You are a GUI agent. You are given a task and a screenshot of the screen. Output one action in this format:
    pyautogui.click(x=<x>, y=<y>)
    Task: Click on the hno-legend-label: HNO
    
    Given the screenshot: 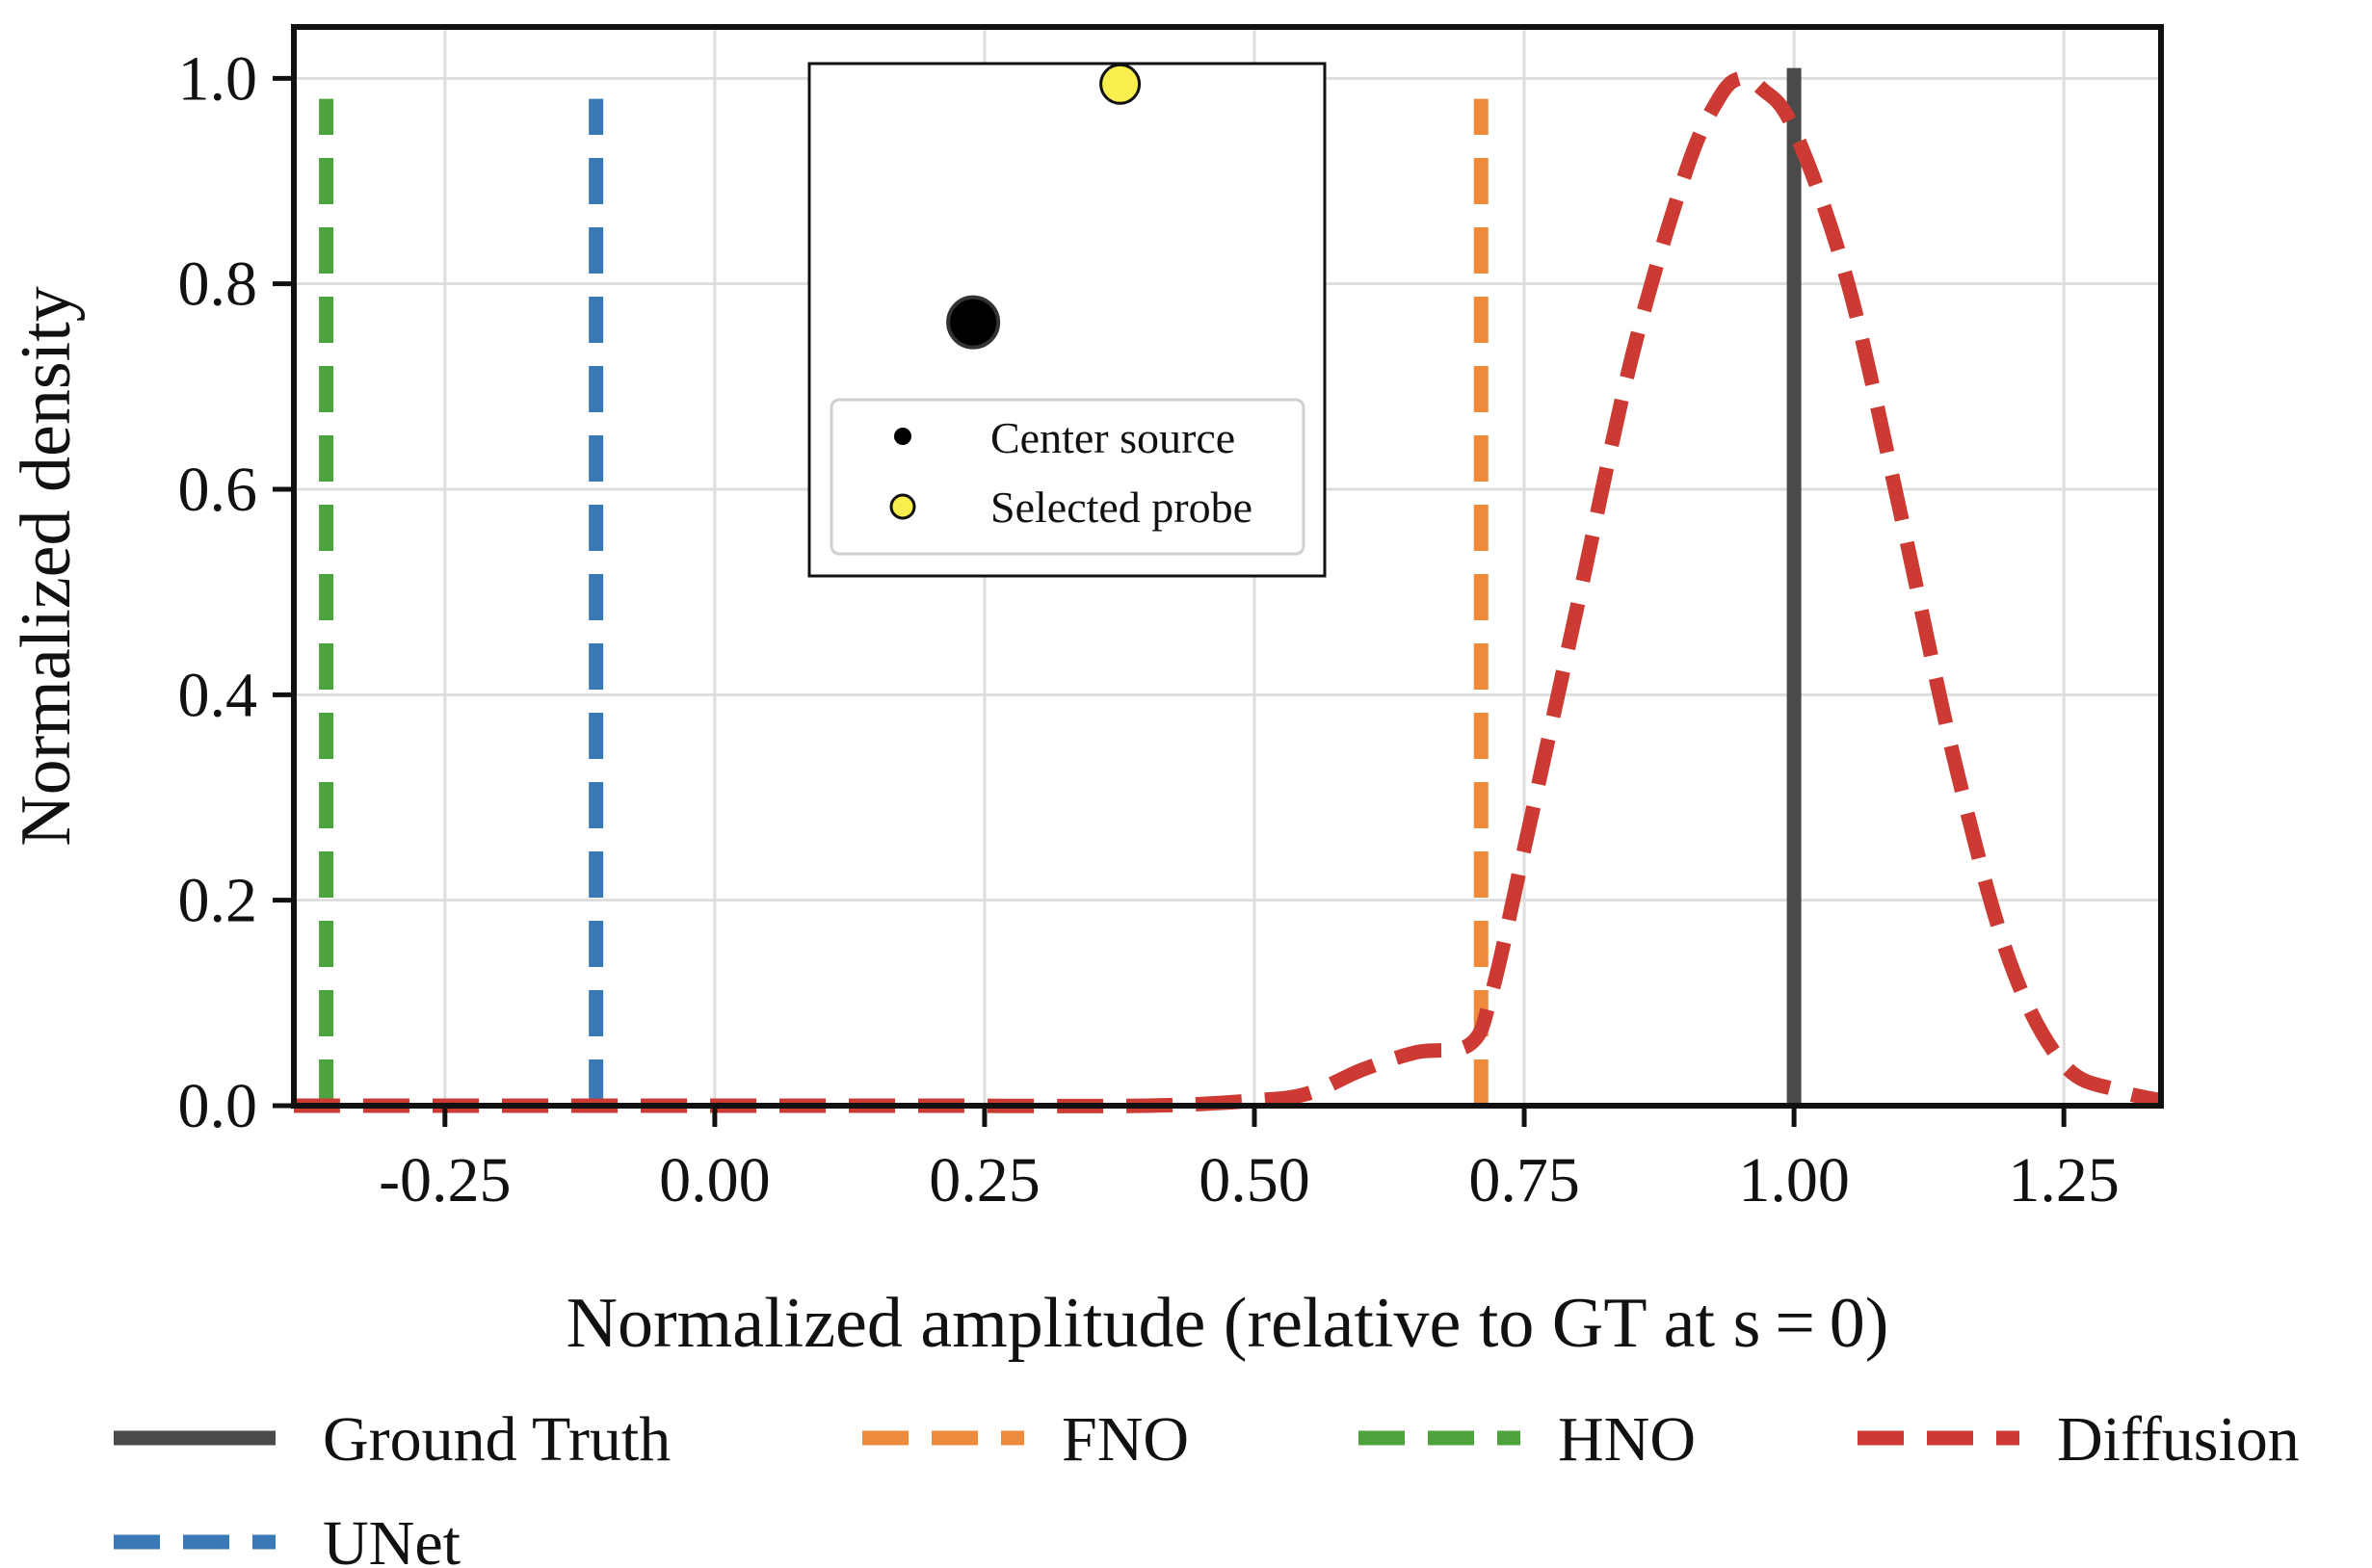 What is the action you would take?
    pyautogui.click(x=1627, y=1439)
    